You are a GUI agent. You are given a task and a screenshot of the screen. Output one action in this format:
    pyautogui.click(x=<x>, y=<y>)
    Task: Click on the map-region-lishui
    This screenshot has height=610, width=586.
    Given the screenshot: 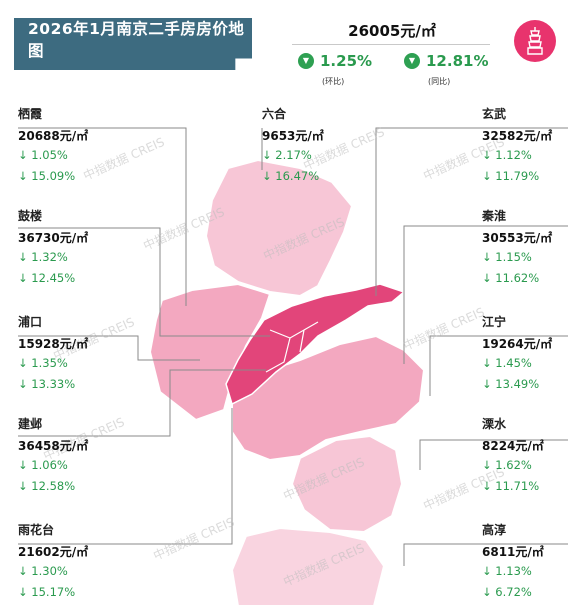 What is the action you would take?
    pyautogui.click(x=347, y=484)
    